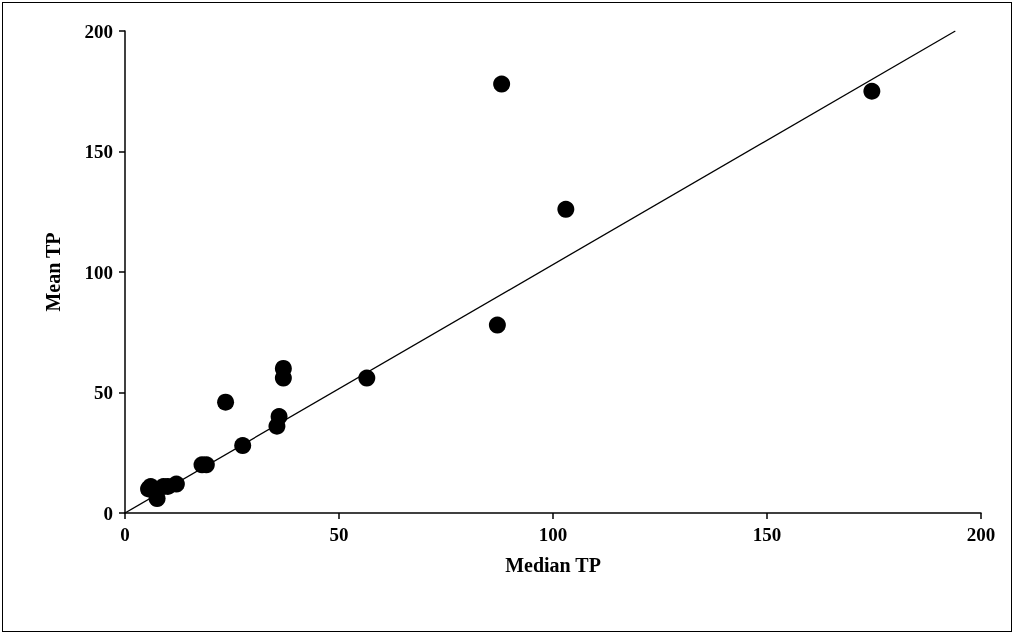 Image resolution: width=1016 pixels, height=636 pixels. What do you see at coordinates (553, 534) in the screenshot?
I see `x-tick-label: 100` at bounding box center [553, 534].